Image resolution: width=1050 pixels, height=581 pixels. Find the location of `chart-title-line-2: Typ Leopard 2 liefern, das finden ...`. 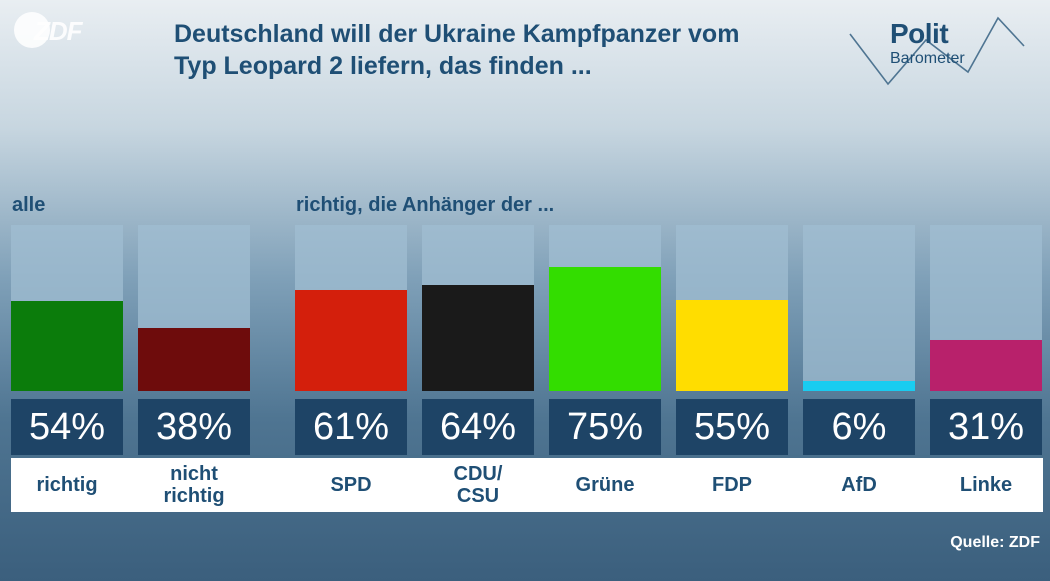

chart-title-line-2: Typ Leopard 2 liefern, das finden ... is located at coordinates (383, 66).